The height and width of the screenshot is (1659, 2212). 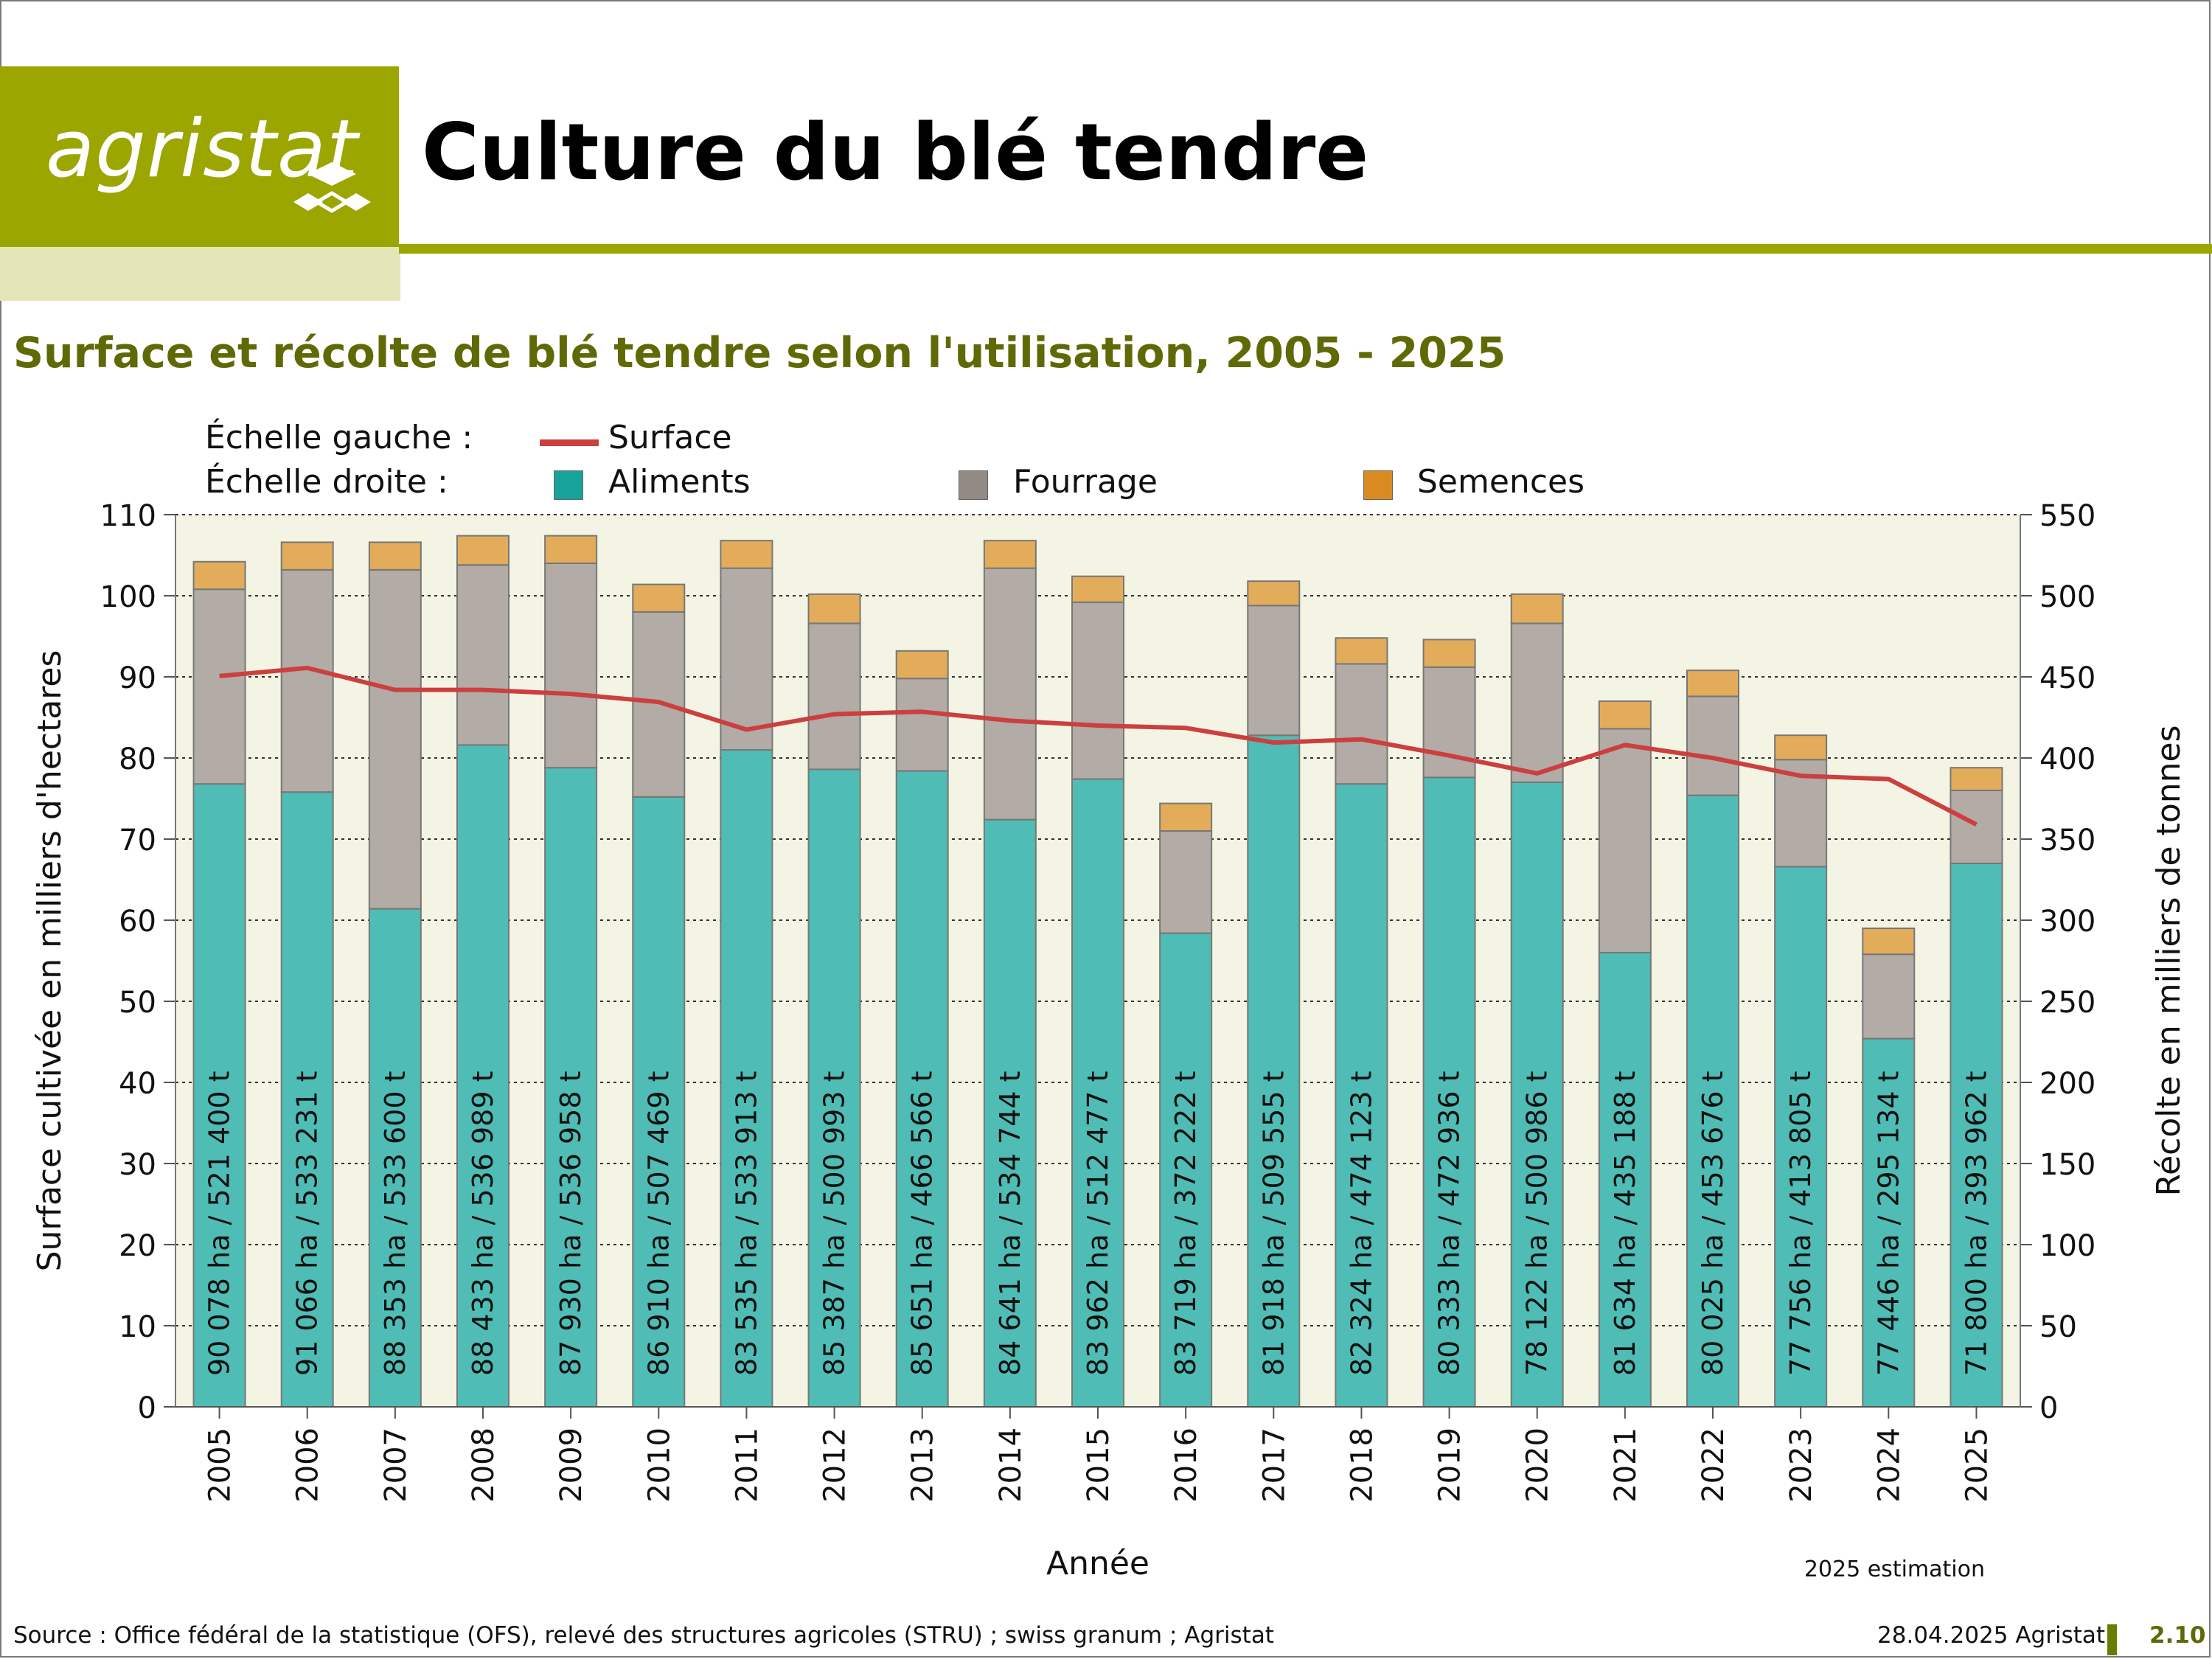 What do you see at coordinates (1894, 1569) in the screenshot?
I see `estimation-note: 2025 estimation` at bounding box center [1894, 1569].